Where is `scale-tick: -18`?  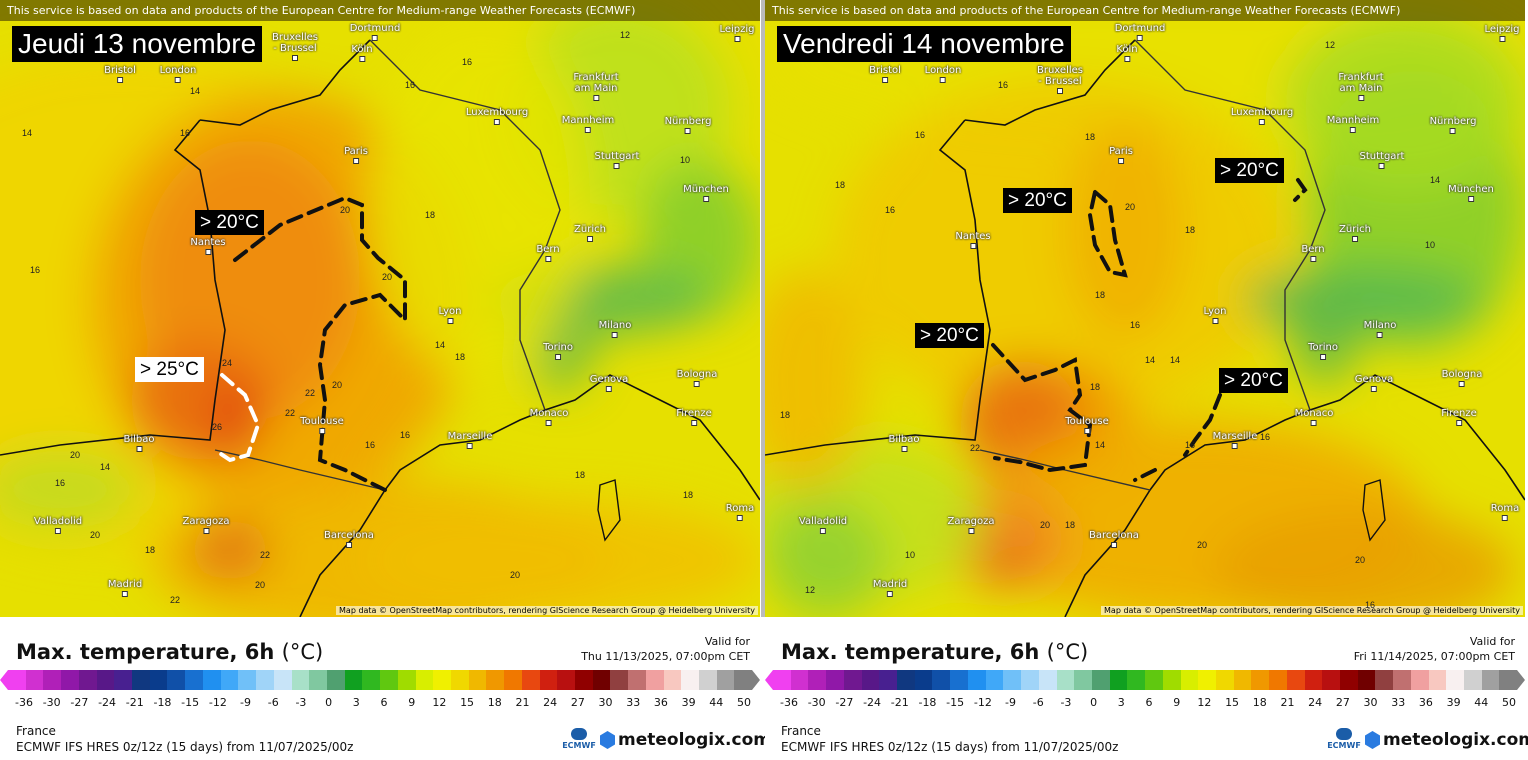 scale-tick: -18 is located at coordinates (162, 702).